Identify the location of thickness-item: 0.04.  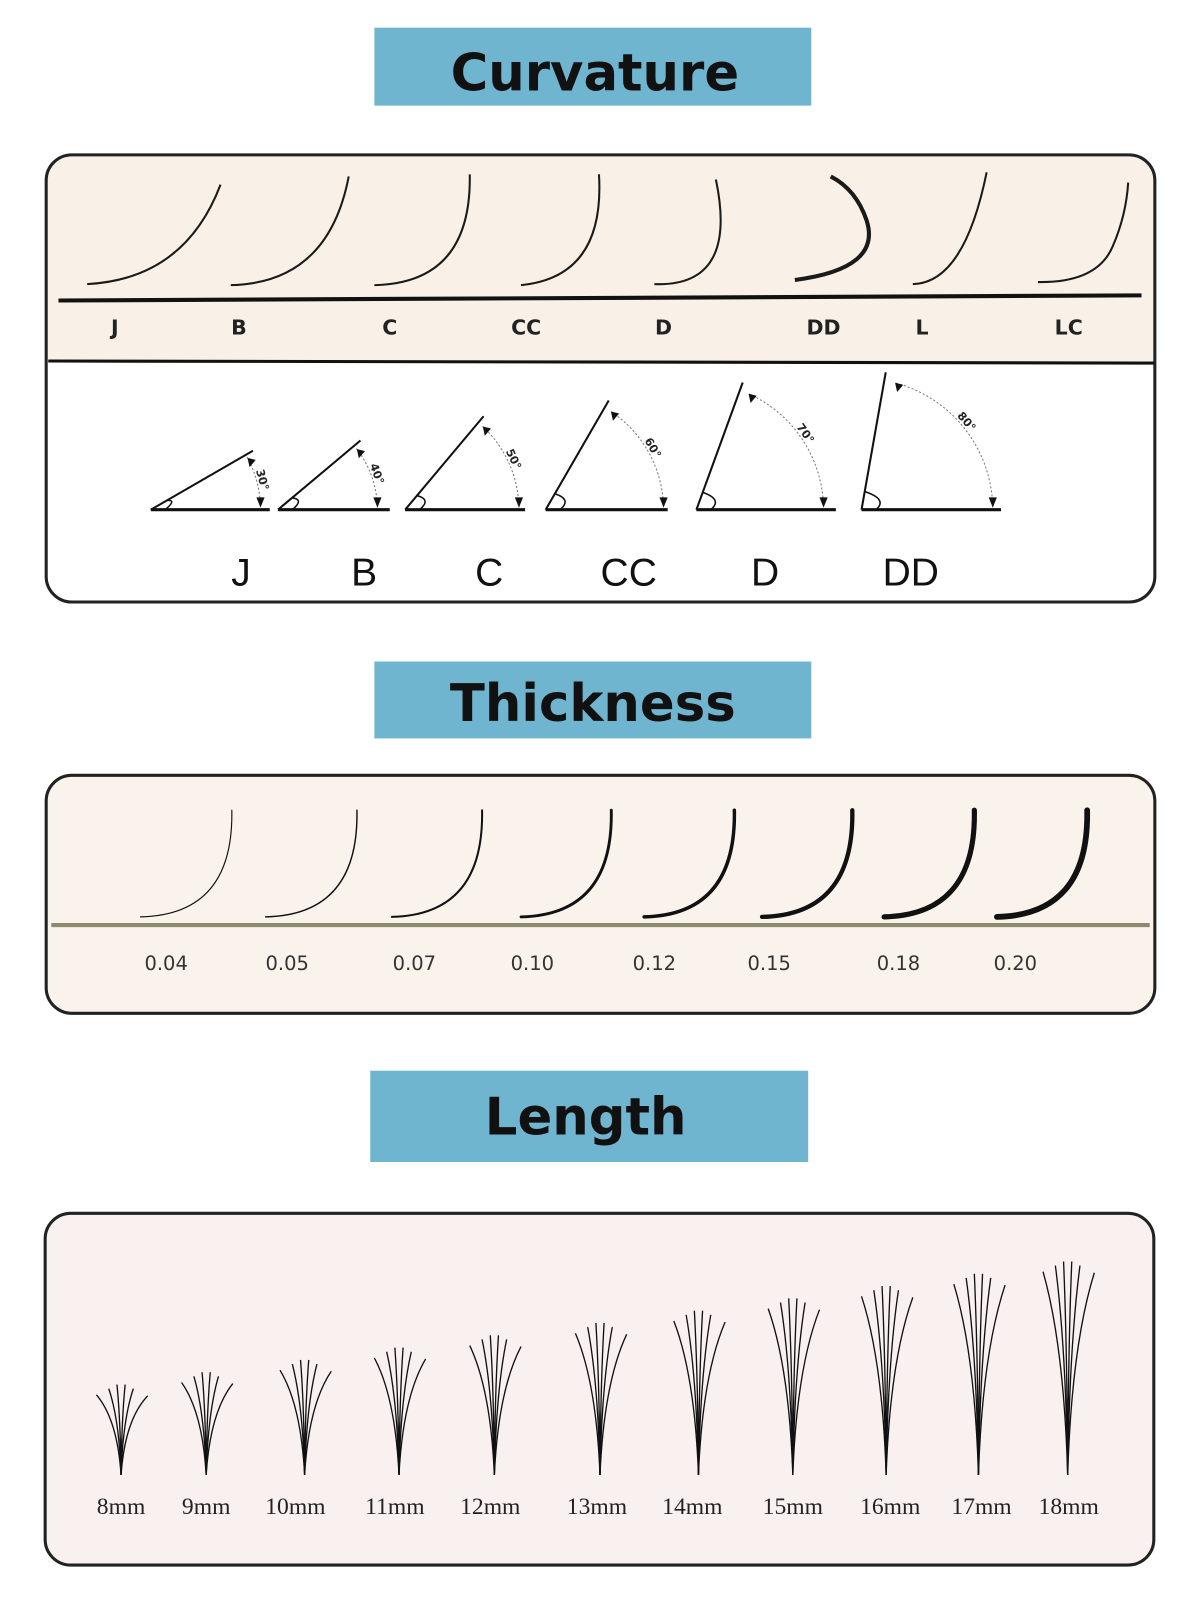
(186, 892).